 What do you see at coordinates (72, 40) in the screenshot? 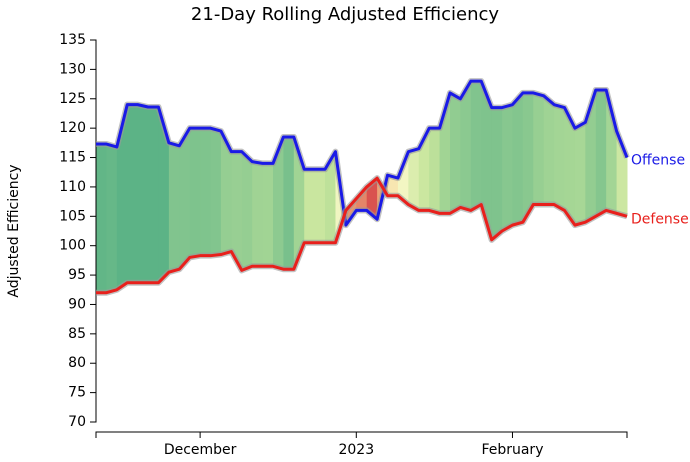
I see `y-tick-label: 135` at bounding box center [72, 40].